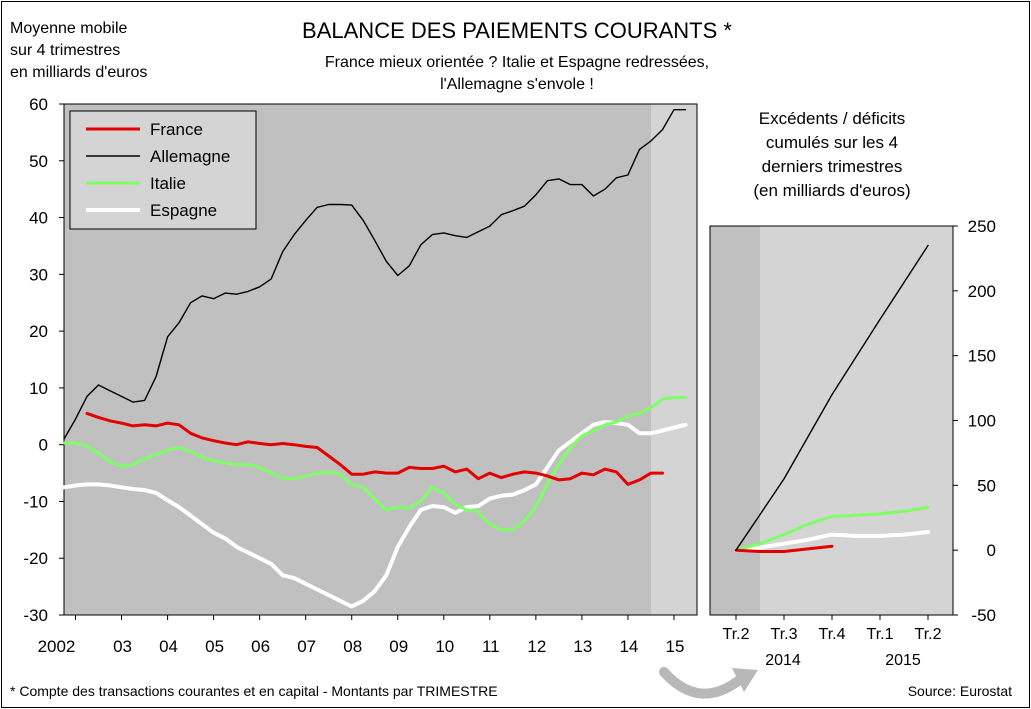 The width and height of the screenshot is (1031, 709). I want to click on unit-label-line3: en milliards d'euros, so click(78, 72).